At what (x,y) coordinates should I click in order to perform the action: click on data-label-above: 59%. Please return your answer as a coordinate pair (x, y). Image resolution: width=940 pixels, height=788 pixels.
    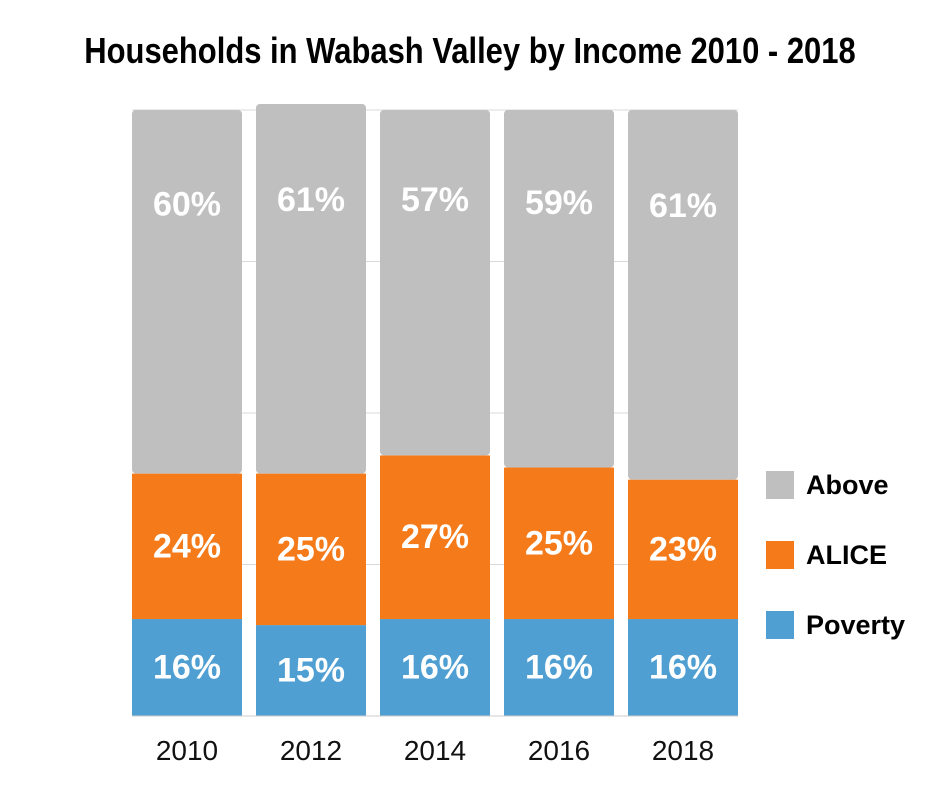
    Looking at the image, I should click on (559, 203).